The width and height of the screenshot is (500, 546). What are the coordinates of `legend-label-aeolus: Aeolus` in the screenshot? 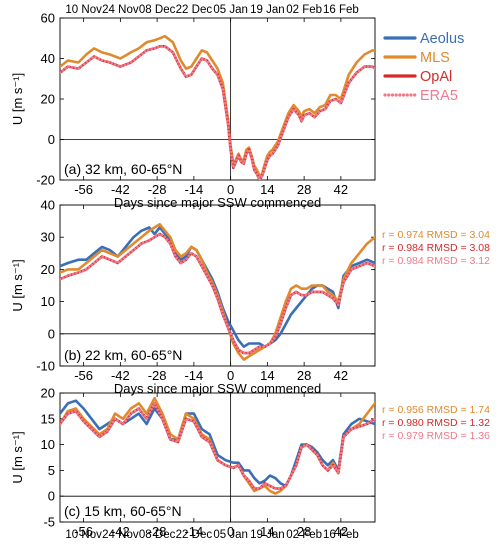 It's located at (442, 39).